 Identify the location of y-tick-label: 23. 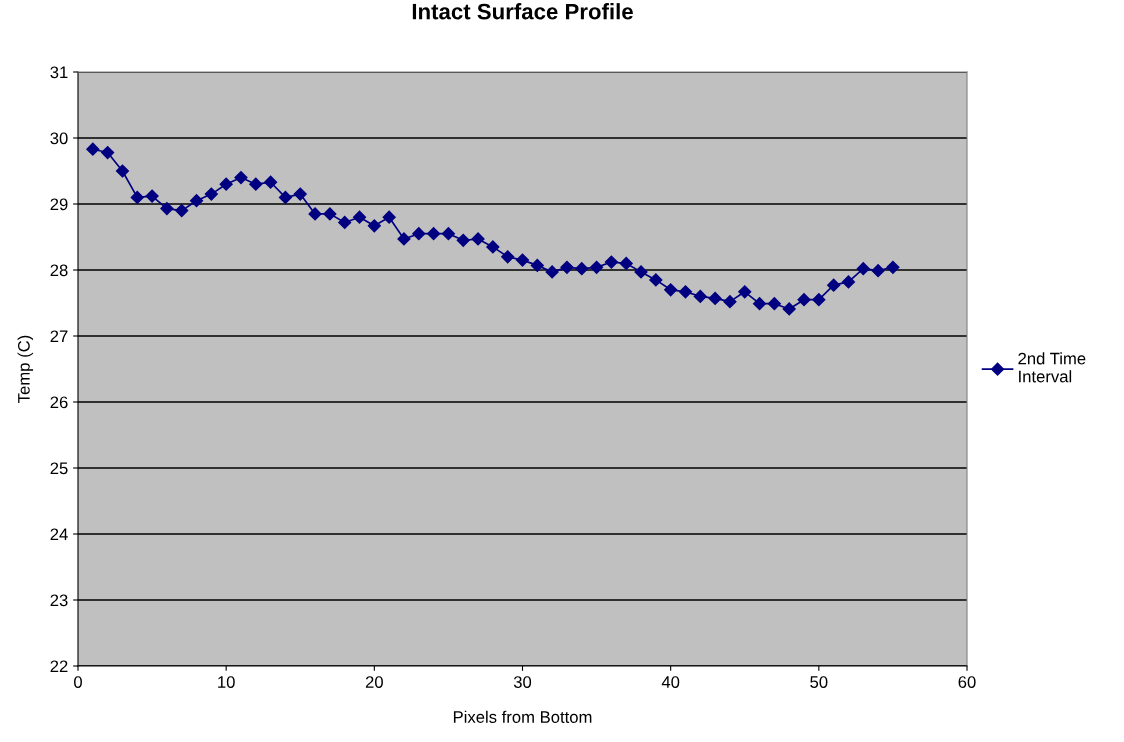
(59, 600).